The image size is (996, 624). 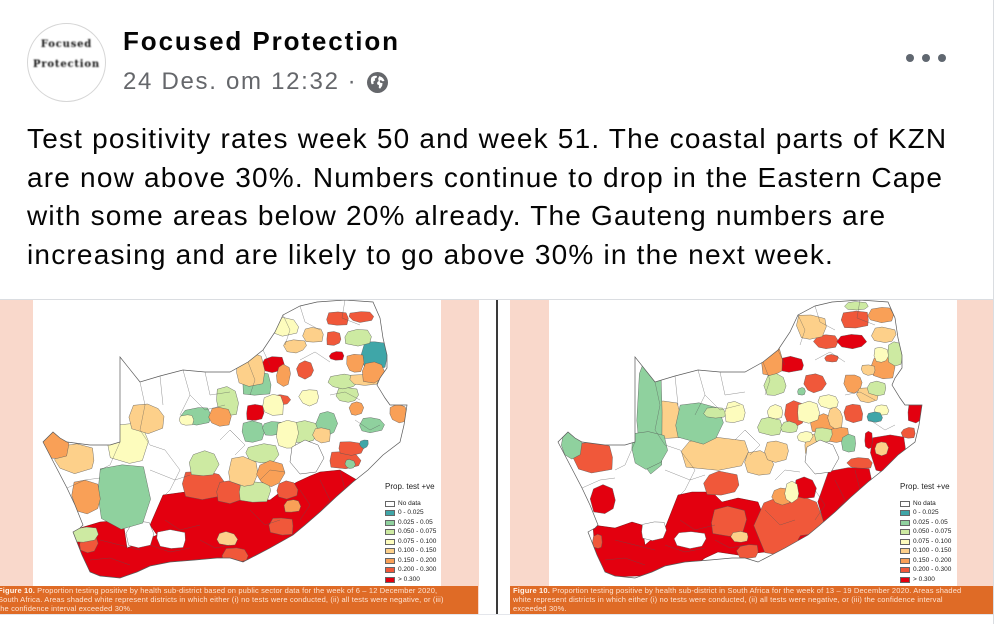 What do you see at coordinates (231, 81) in the screenshot?
I see `timestamp: 24 Des. om 12:32` at bounding box center [231, 81].